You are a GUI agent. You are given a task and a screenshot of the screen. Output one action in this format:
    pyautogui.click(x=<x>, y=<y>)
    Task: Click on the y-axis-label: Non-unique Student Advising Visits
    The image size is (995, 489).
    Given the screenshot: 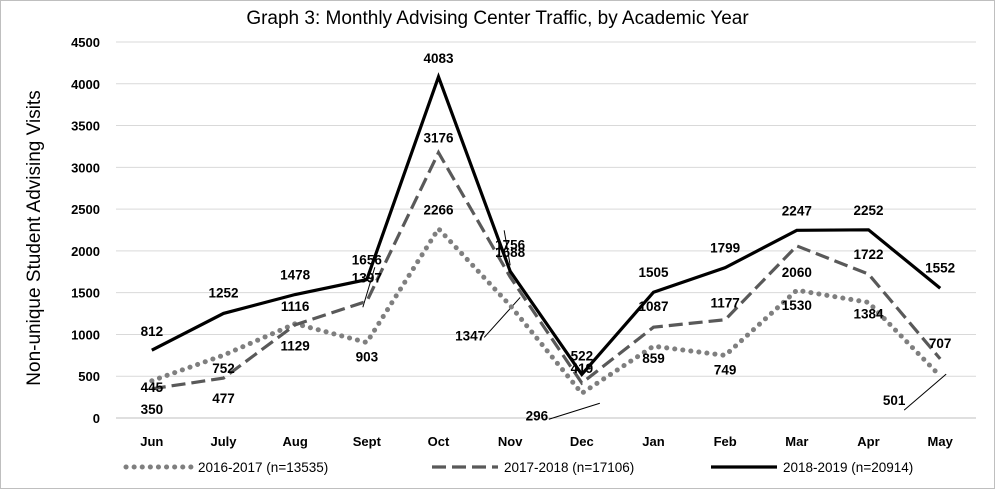 What is the action you would take?
    pyautogui.click(x=34, y=237)
    